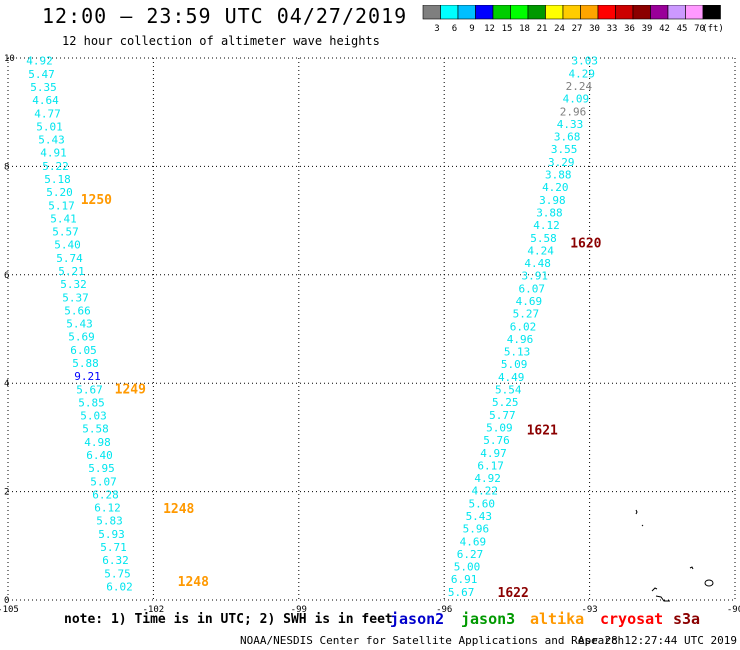 Image resolution: width=740 pixels, height=650 pixels. Describe the element at coordinates (489, 29) in the screenshot. I see `colorbar-label: 12` at that location.